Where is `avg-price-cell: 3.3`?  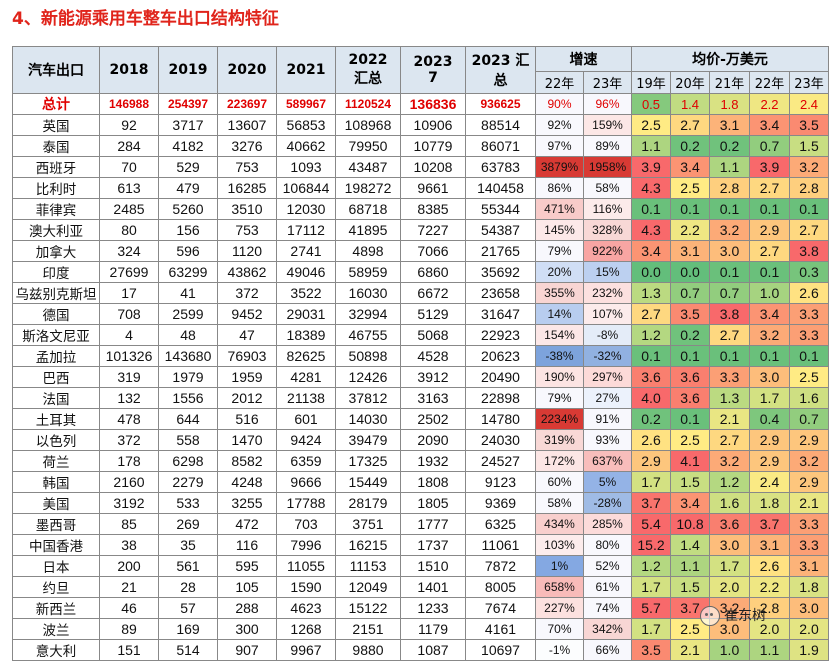 avg-price-cell: 3.3 is located at coordinates (809, 335).